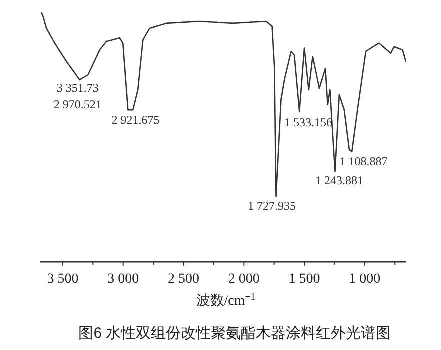  What do you see at coordinates (235, 333) in the screenshot?
I see `text: 图6 水性双组份改性聚氨酯木器涂料红外光谱图` at bounding box center [235, 333].